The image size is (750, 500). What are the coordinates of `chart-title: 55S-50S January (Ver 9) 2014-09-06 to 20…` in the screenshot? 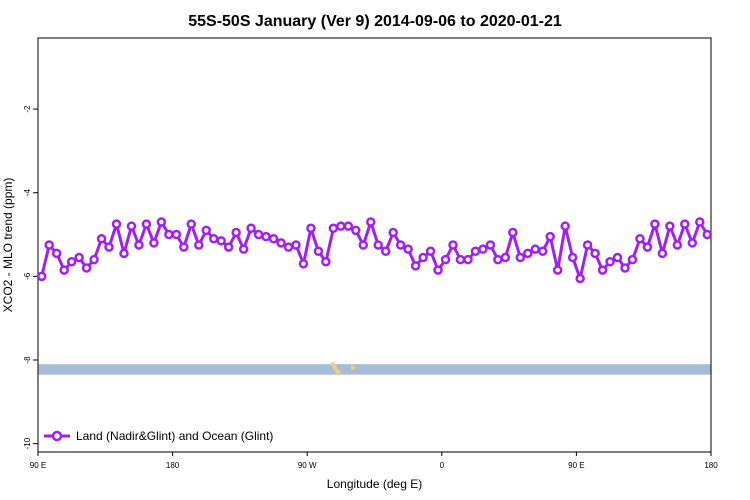 It's located at (375, 21).